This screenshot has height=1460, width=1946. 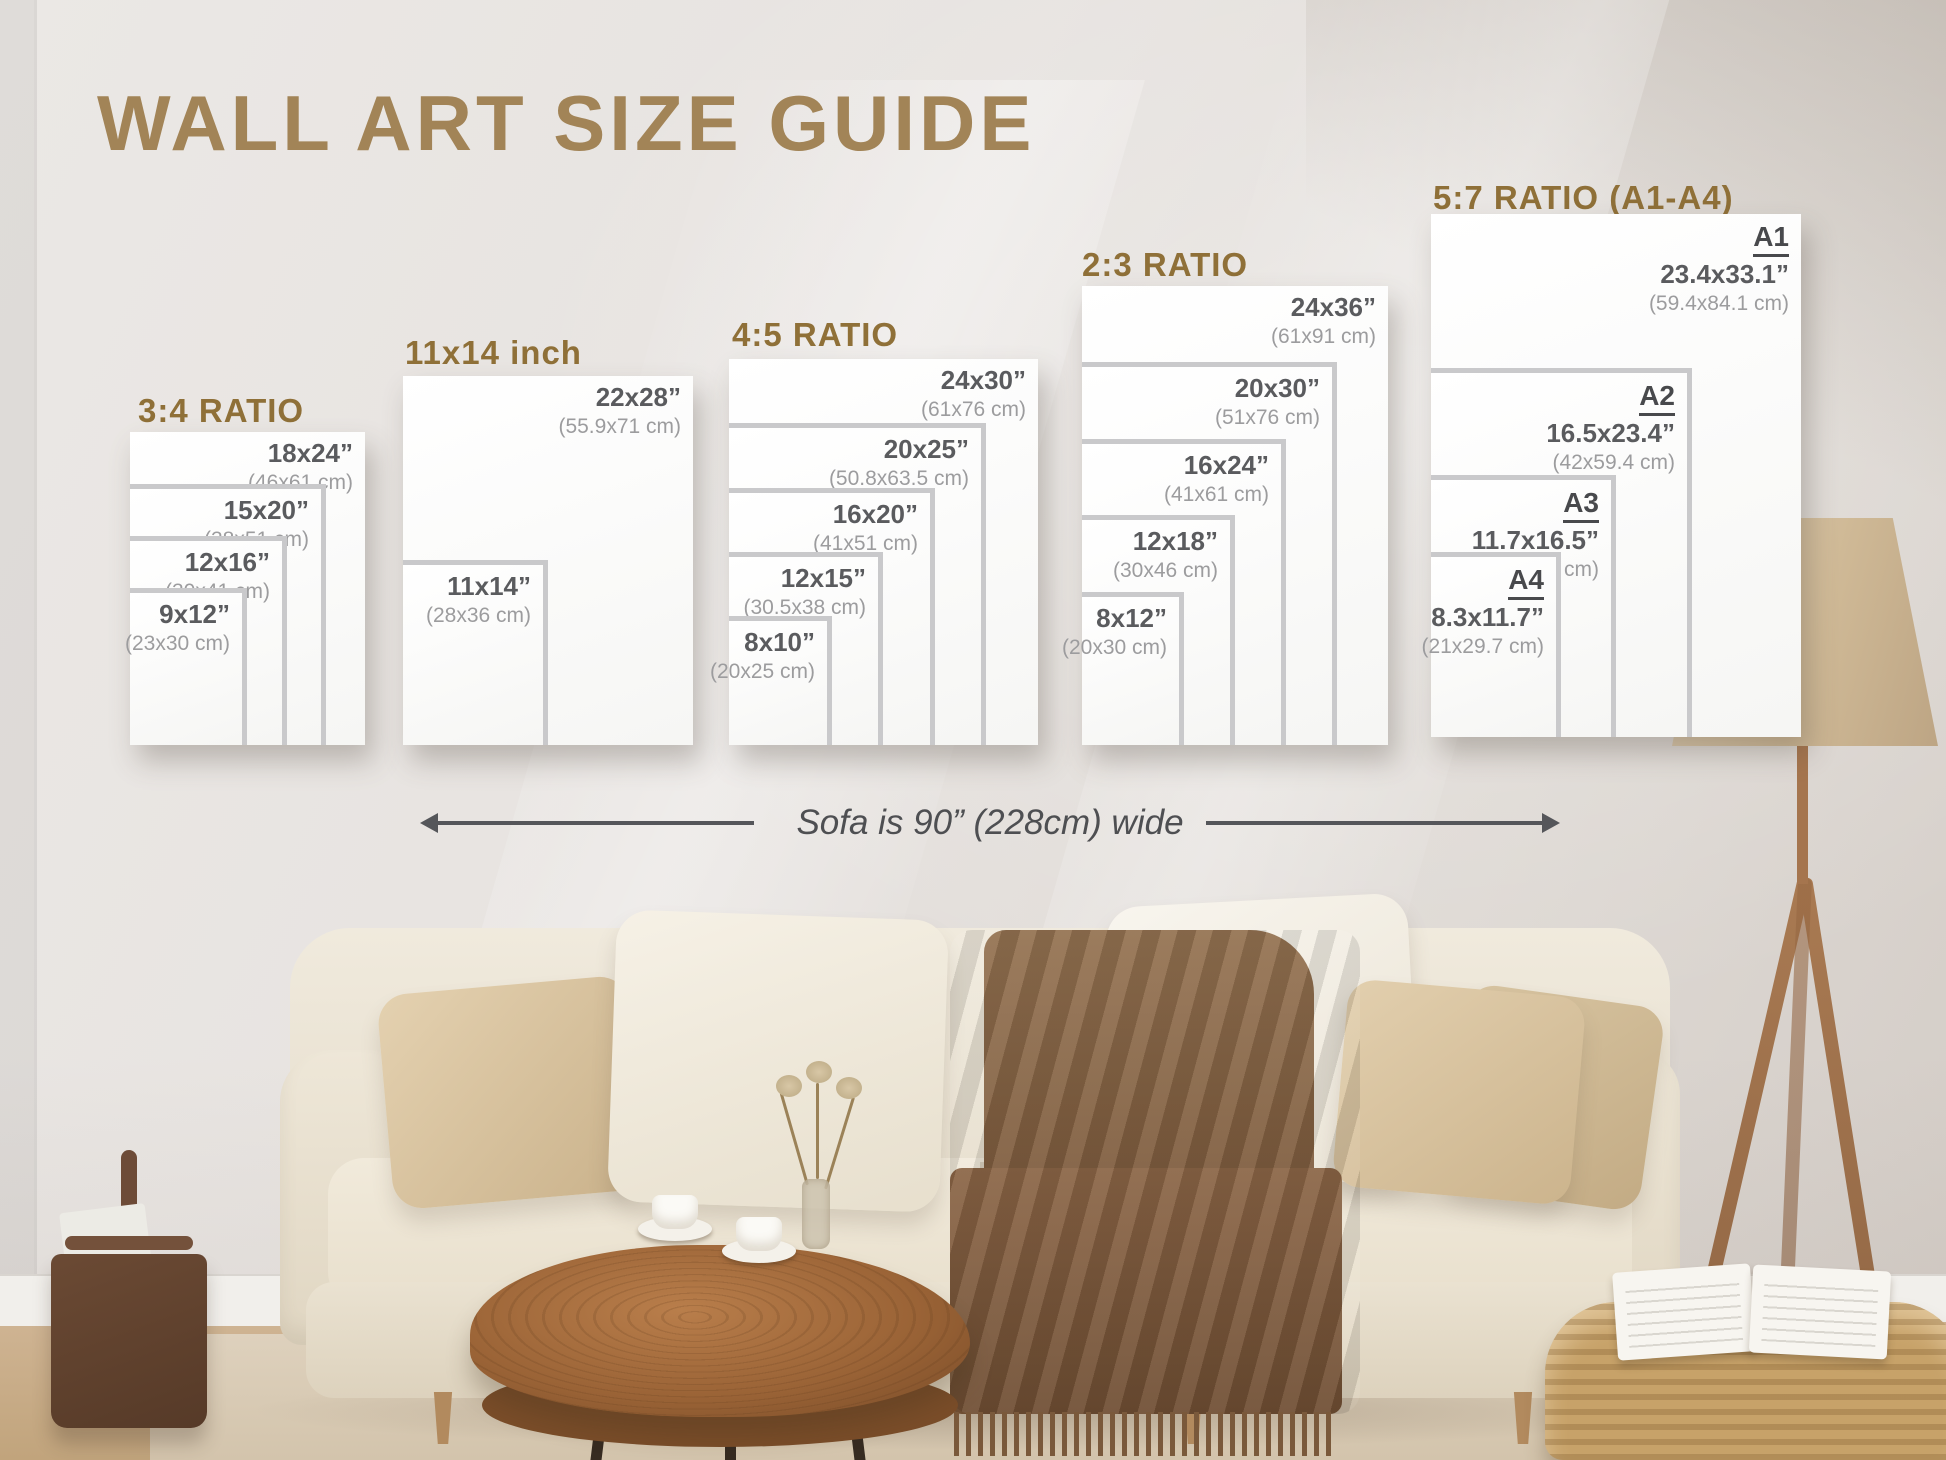 I want to click on size-centimeters: (50.8x63.5 cm), so click(x=898, y=478).